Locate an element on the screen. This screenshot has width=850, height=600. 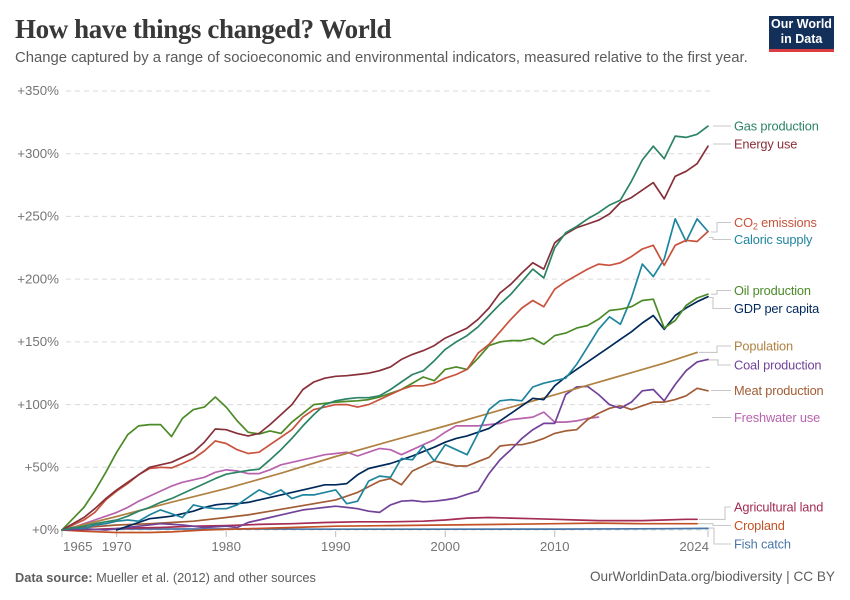
svg-text: 2024 is located at coordinates (694, 546).